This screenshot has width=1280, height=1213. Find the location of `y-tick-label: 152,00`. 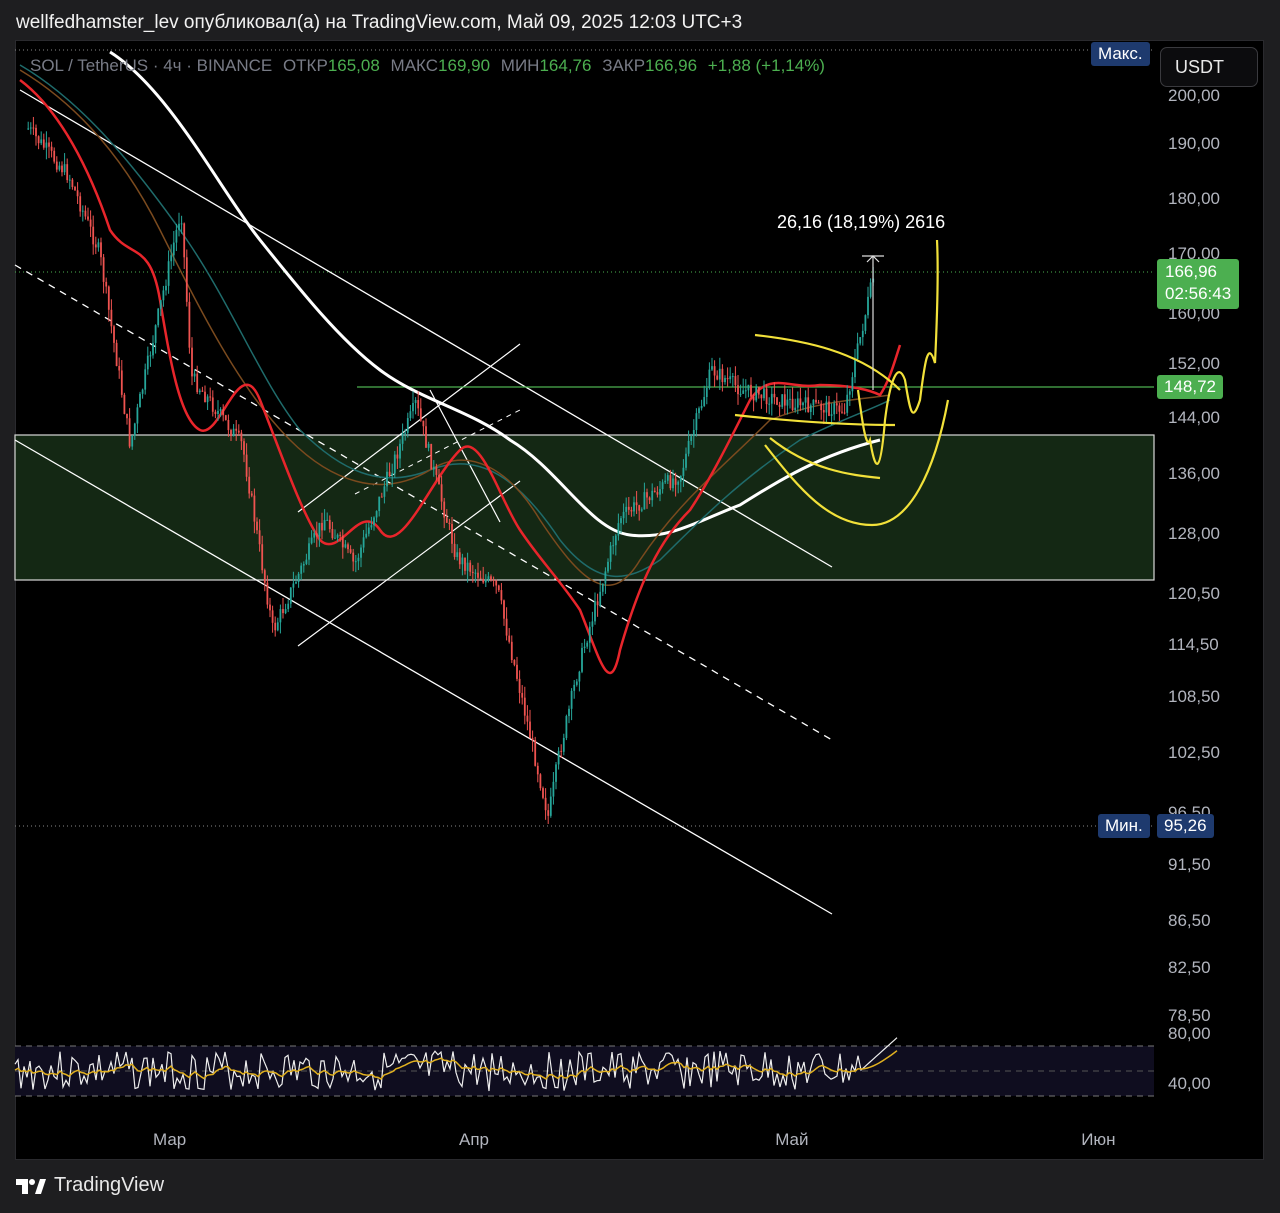

y-tick-label: 152,00 is located at coordinates (1194, 363).